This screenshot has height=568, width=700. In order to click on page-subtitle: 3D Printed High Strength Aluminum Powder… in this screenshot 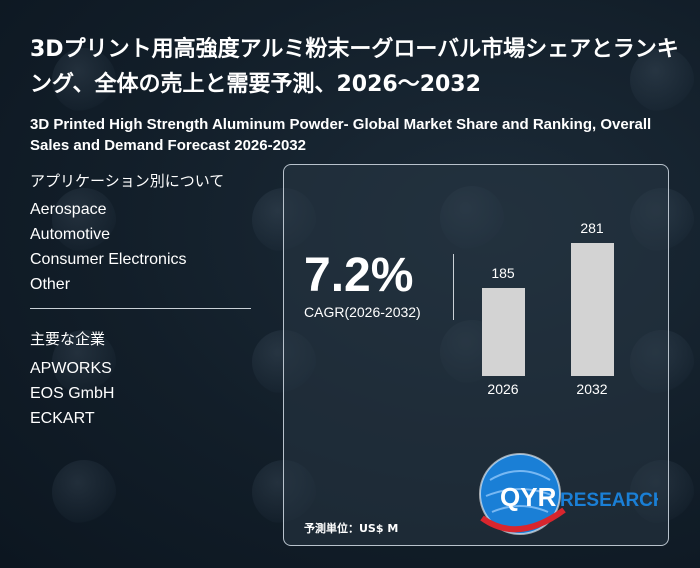, I will do `click(341, 135)`.